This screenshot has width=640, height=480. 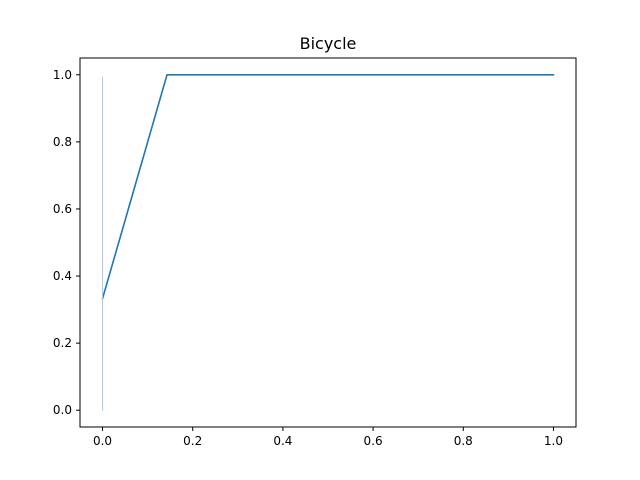 I want to click on y-tick-label: 0.2, so click(x=62, y=343).